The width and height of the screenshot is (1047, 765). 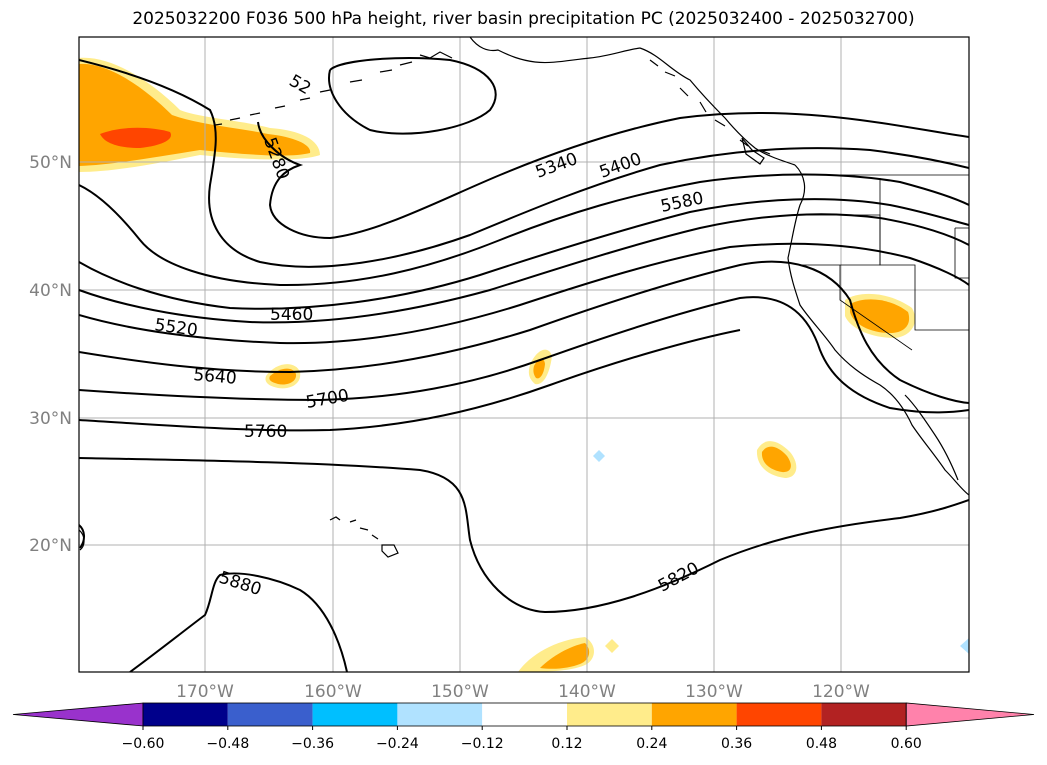 I want to click on colorbar-tick-label: 0.24, so click(x=651, y=744).